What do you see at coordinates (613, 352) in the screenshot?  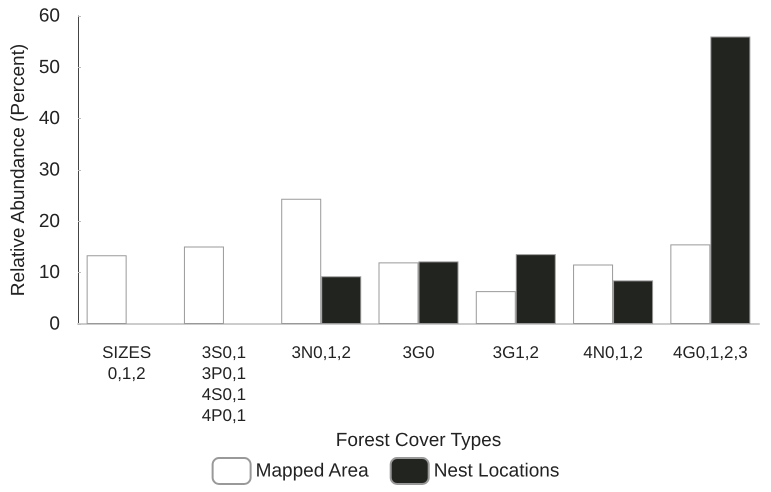 I see `x-tick-label: 4N0,1,2` at bounding box center [613, 352].